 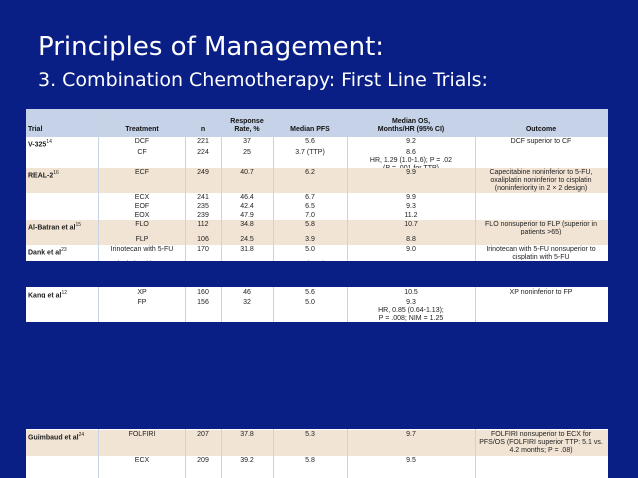 I want to click on cell-trial: Guimbaud et al24, so click(x=56, y=437).